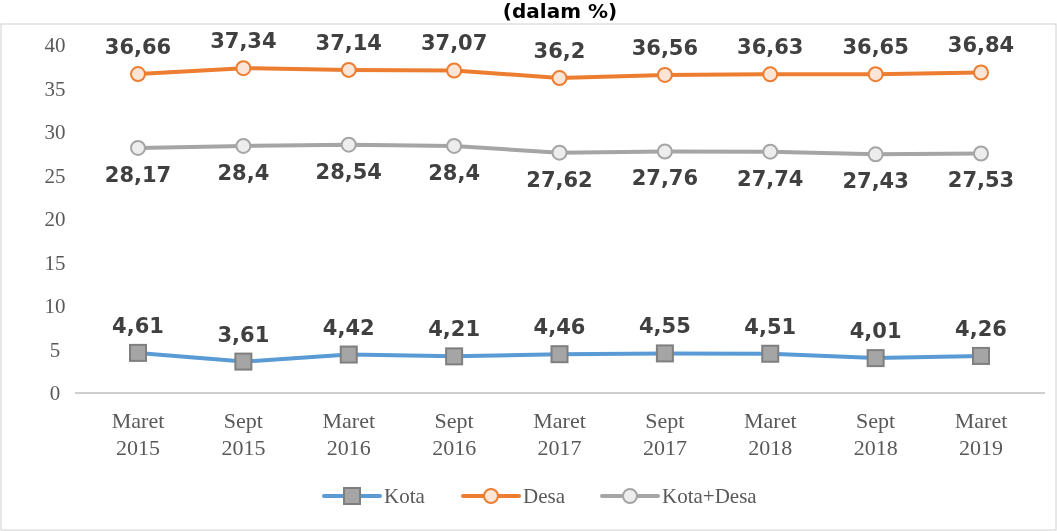 This screenshot has width=1057, height=531. What do you see at coordinates (875, 181) in the screenshot?
I see `data-label: 27,43` at bounding box center [875, 181].